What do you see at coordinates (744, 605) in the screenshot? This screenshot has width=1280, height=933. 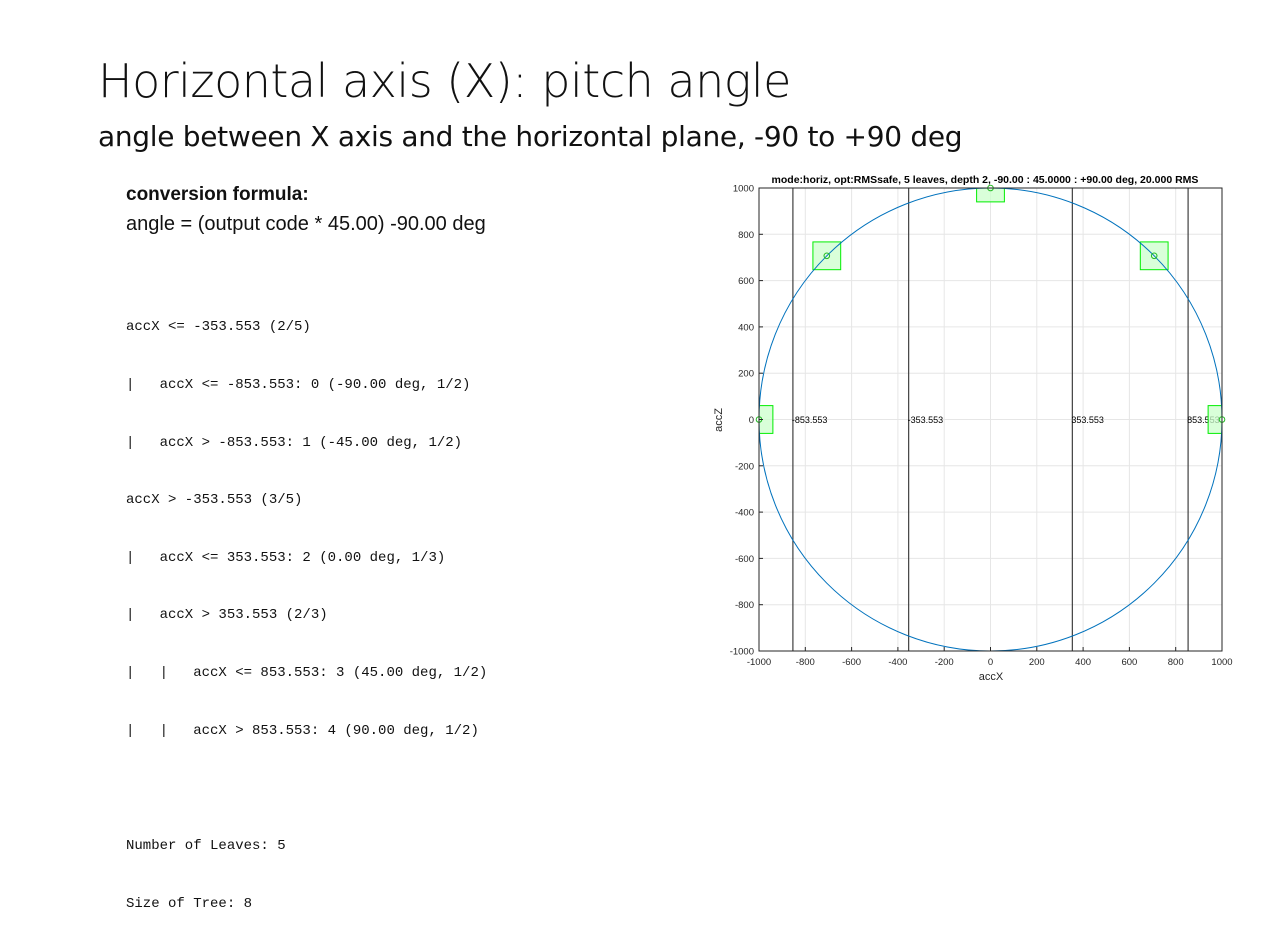 I see `y-tick-label: -800` at bounding box center [744, 605].